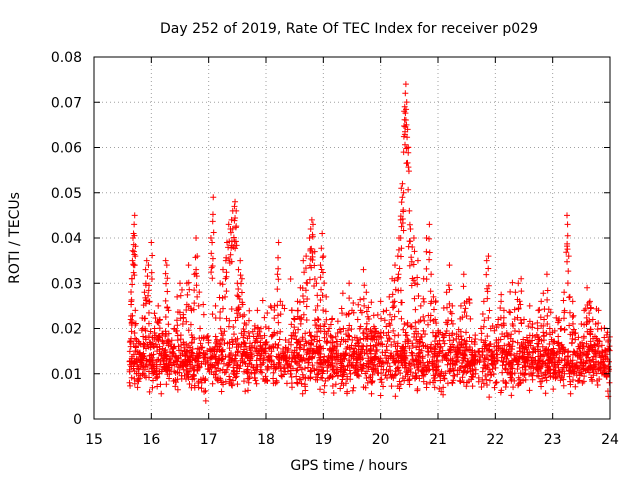  Describe the element at coordinates (381, 440) in the screenshot. I see `x-tick-label: 20` at that location.